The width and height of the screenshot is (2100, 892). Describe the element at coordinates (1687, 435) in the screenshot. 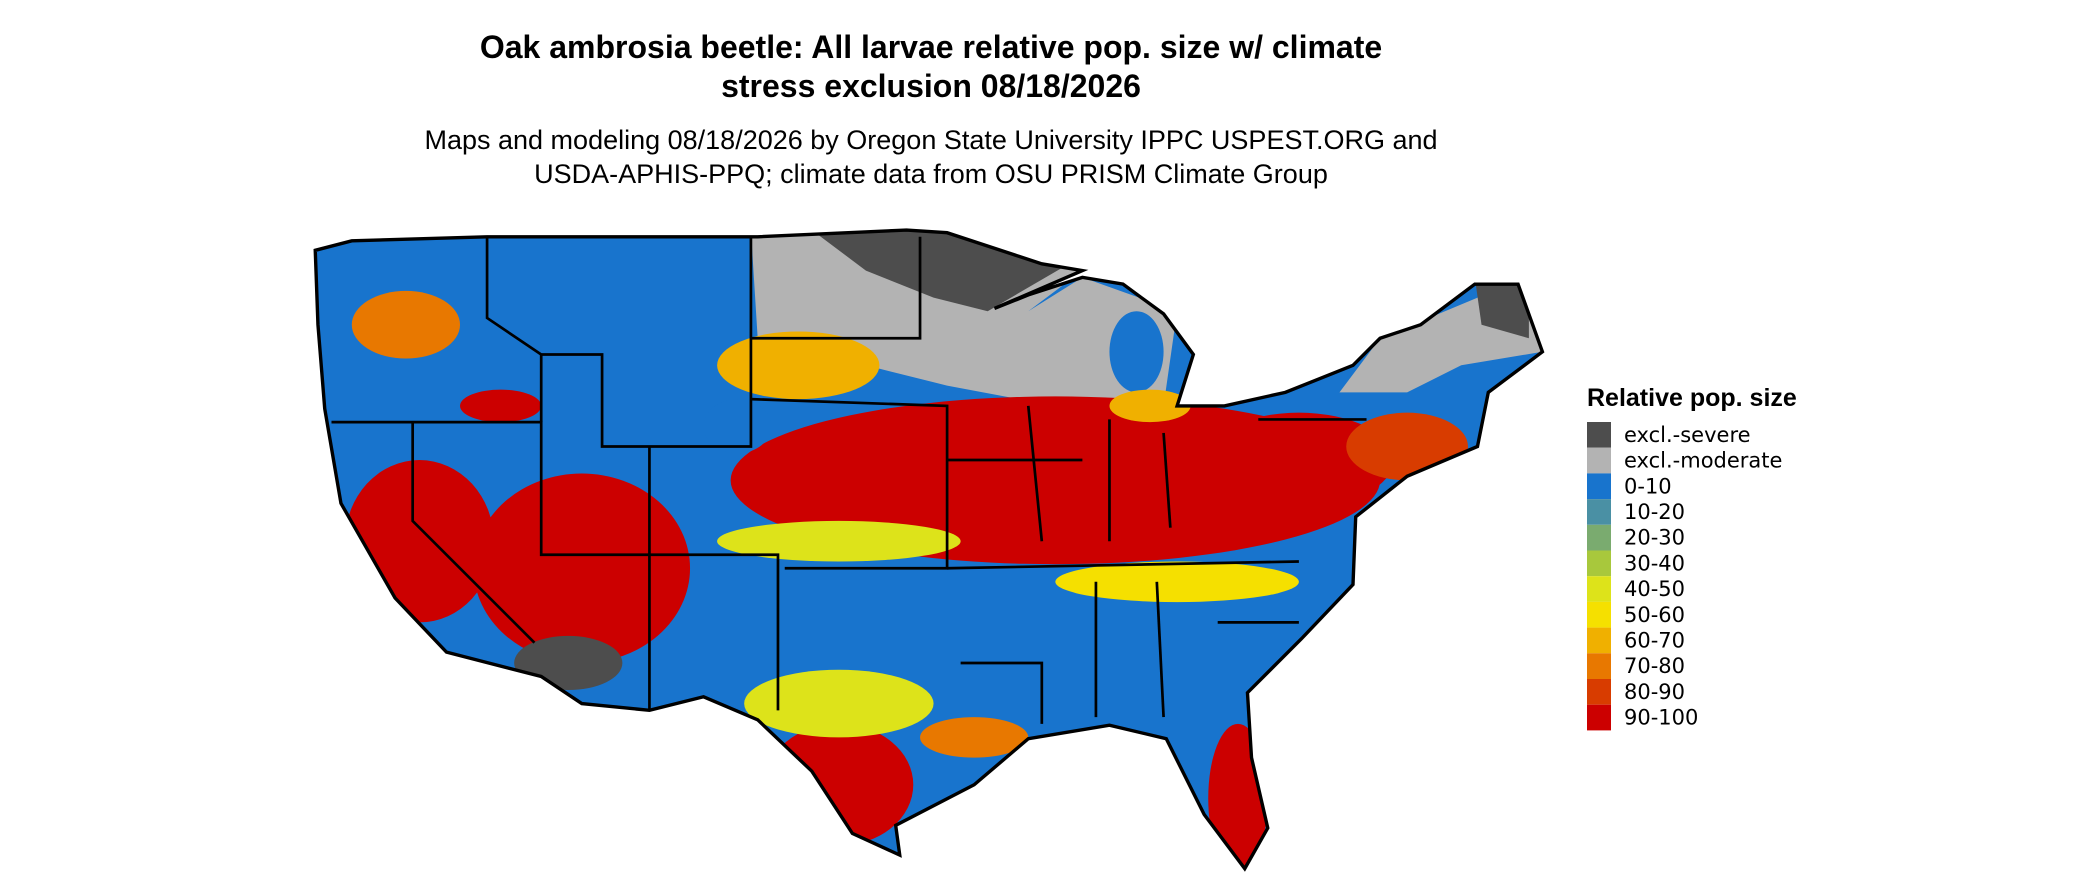

I see `legend-label: excl.-severe` at that location.